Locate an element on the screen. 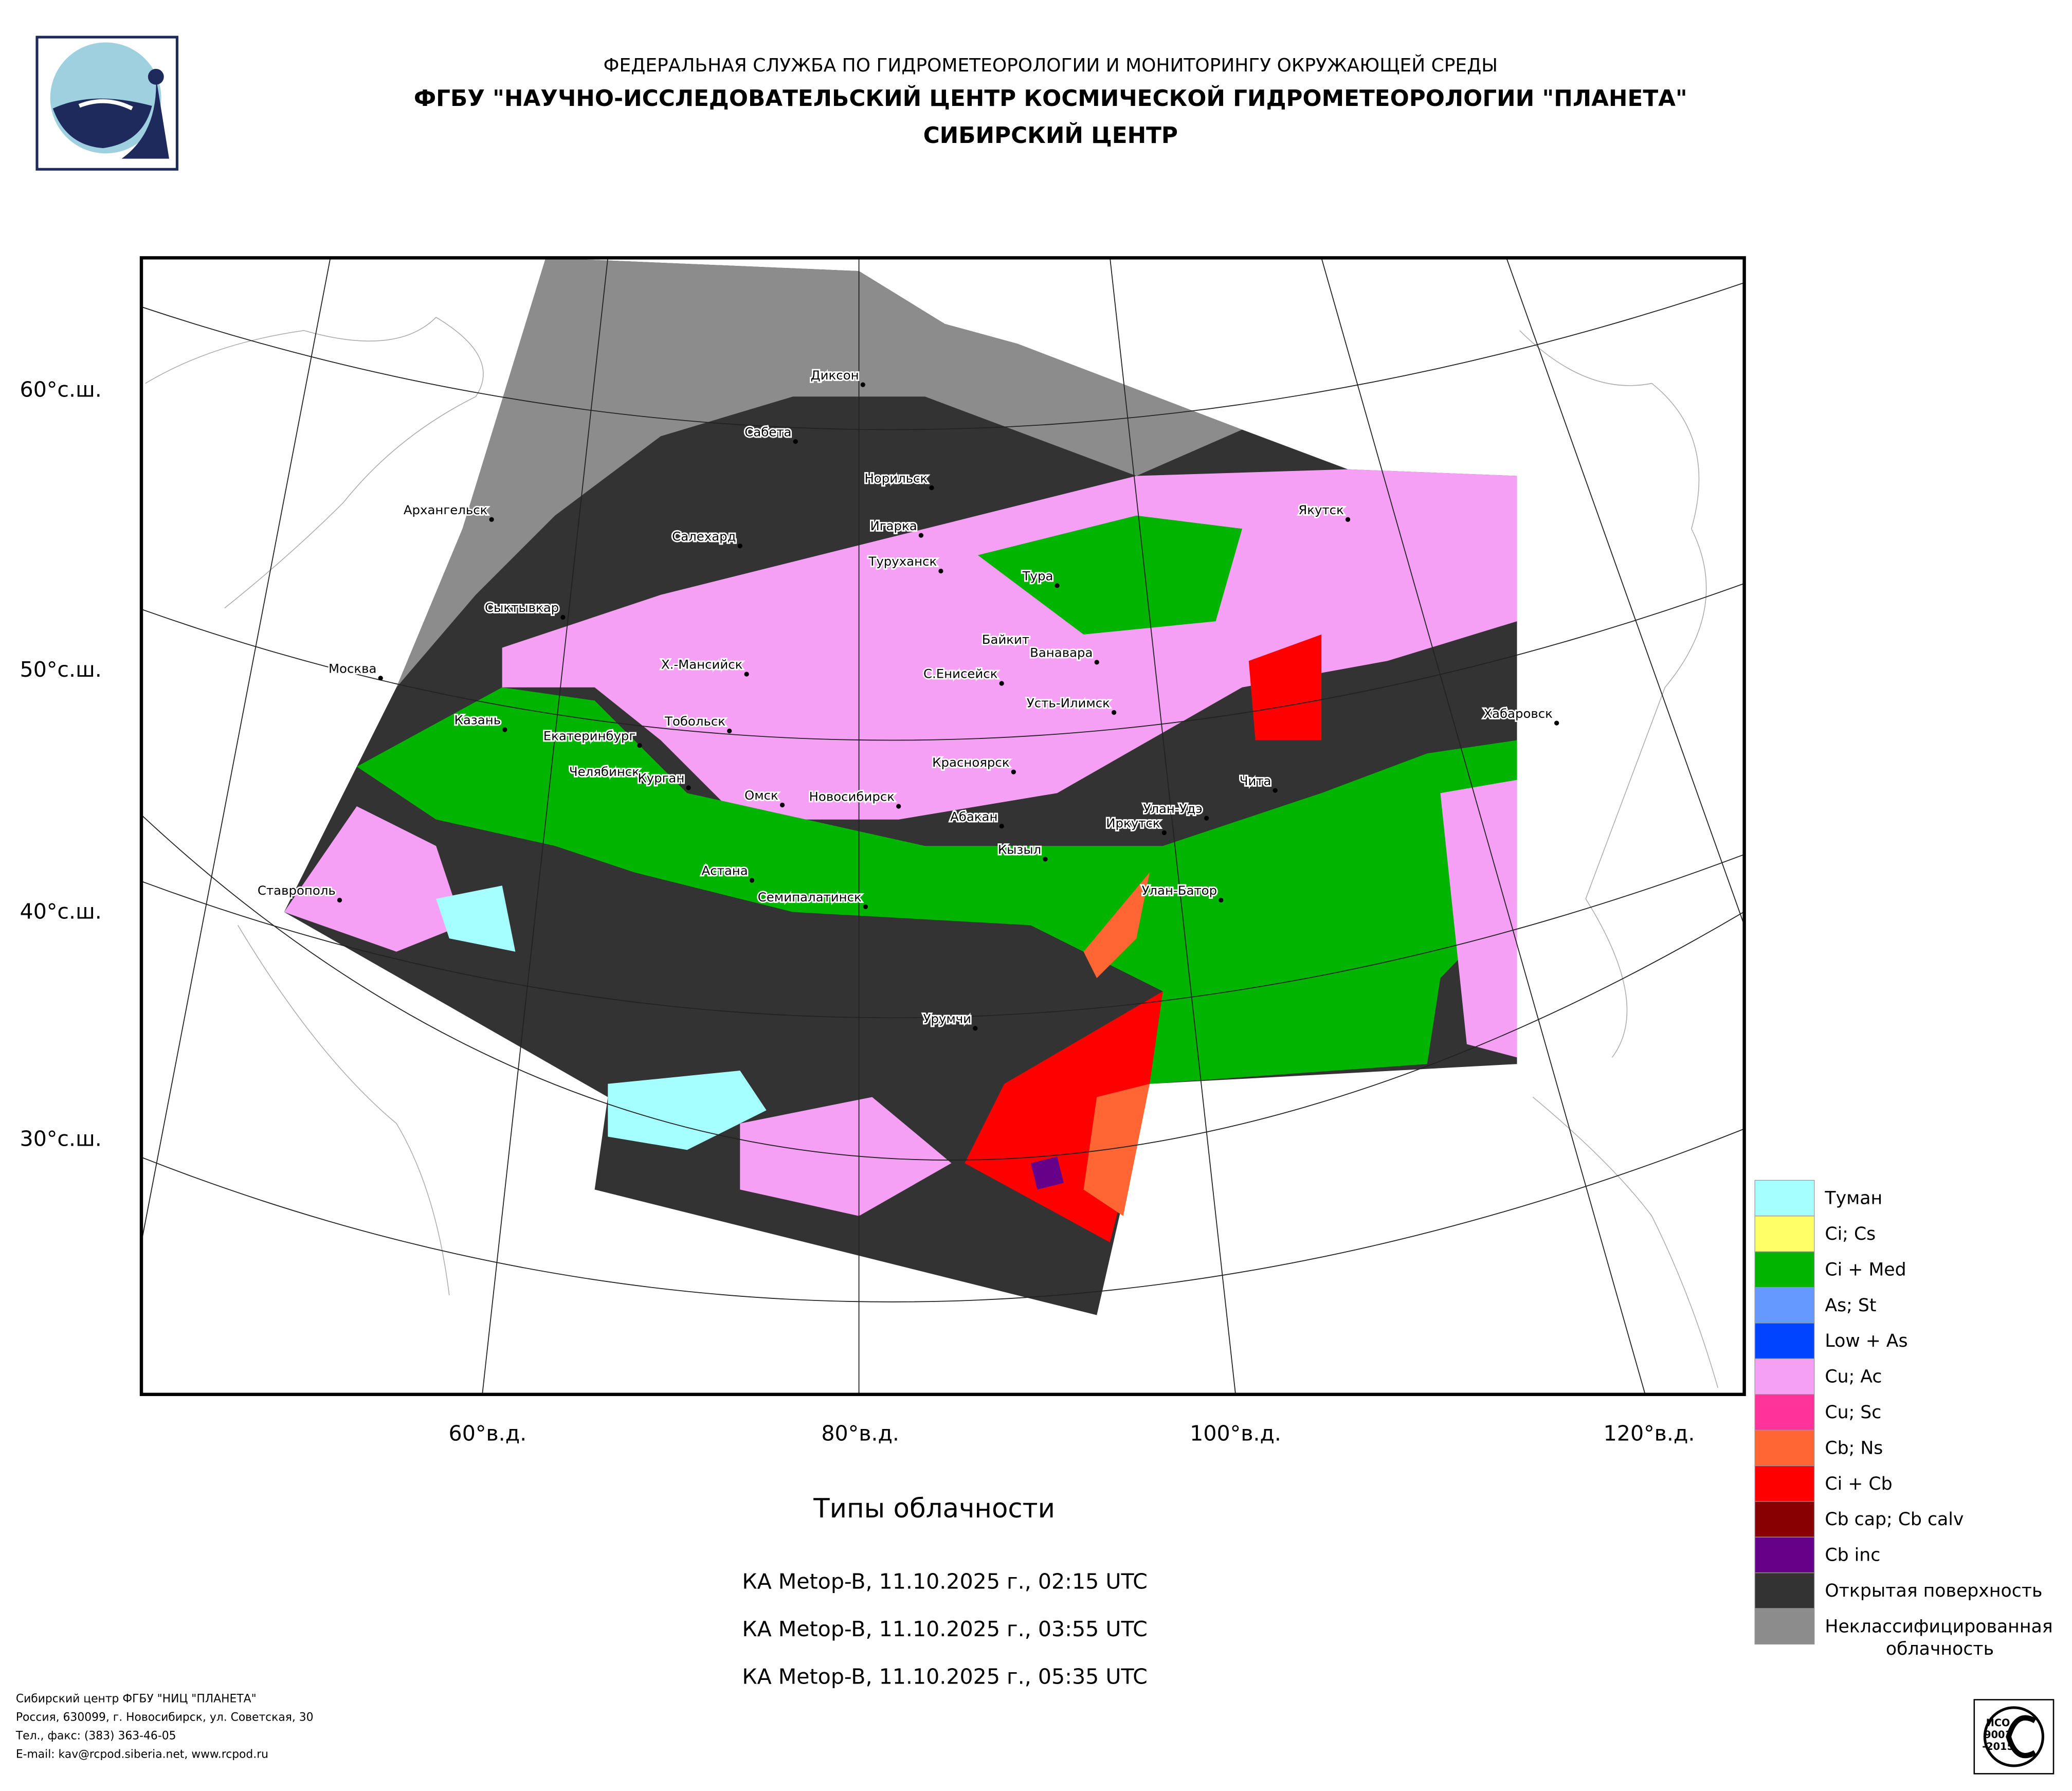 The width and height of the screenshot is (2072, 1791). city-label: Екатеринбург is located at coordinates (589, 736).